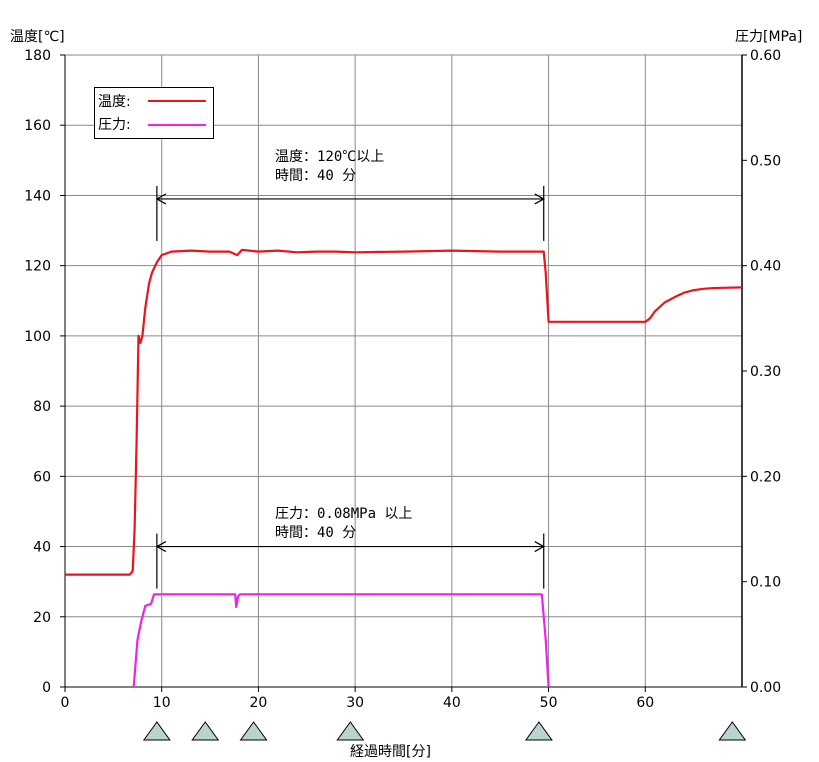  I want to click on annotation-pressure: 圧力：0.08MPa 以上 時間：40 分, so click(343, 524).